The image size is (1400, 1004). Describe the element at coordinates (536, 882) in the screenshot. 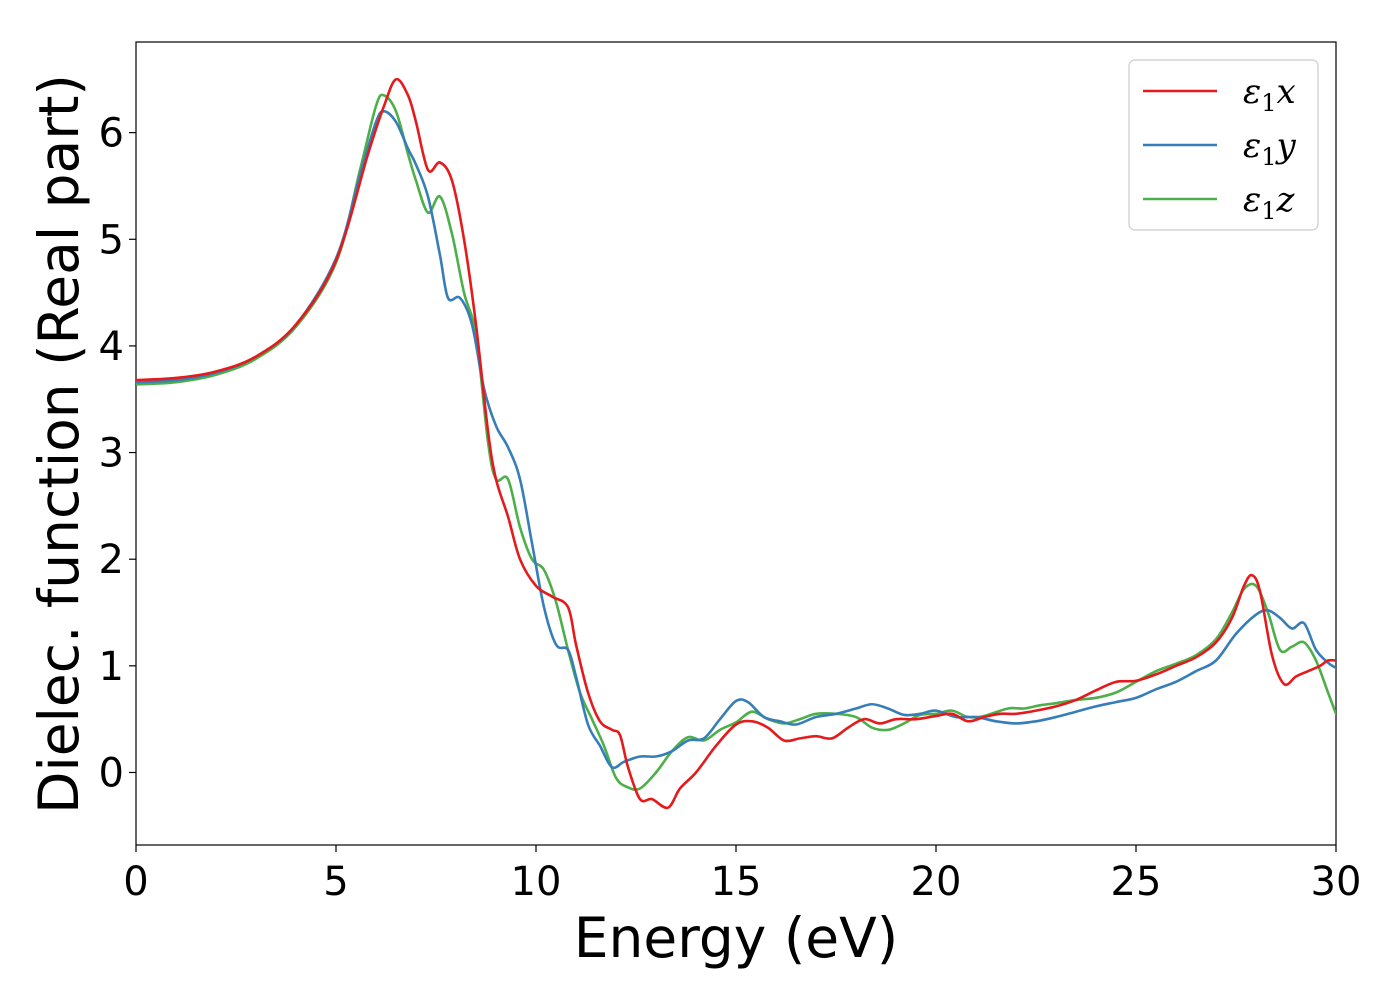

I see `x-tick-label: 10` at that location.